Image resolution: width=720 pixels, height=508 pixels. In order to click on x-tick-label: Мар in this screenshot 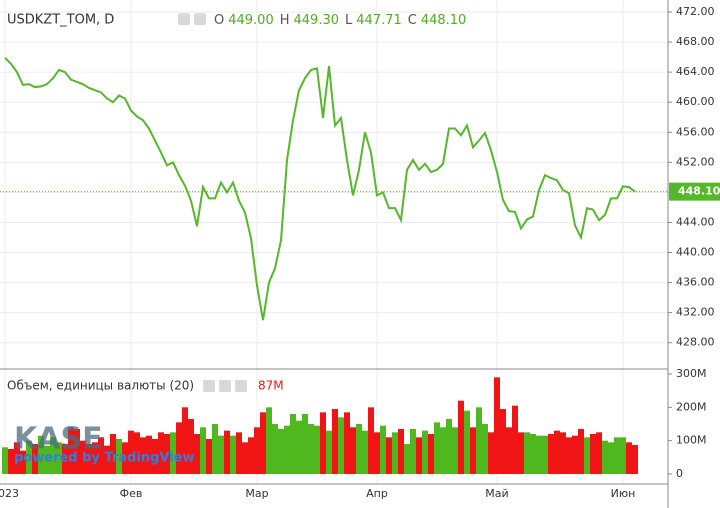, I will do `click(256, 493)`.